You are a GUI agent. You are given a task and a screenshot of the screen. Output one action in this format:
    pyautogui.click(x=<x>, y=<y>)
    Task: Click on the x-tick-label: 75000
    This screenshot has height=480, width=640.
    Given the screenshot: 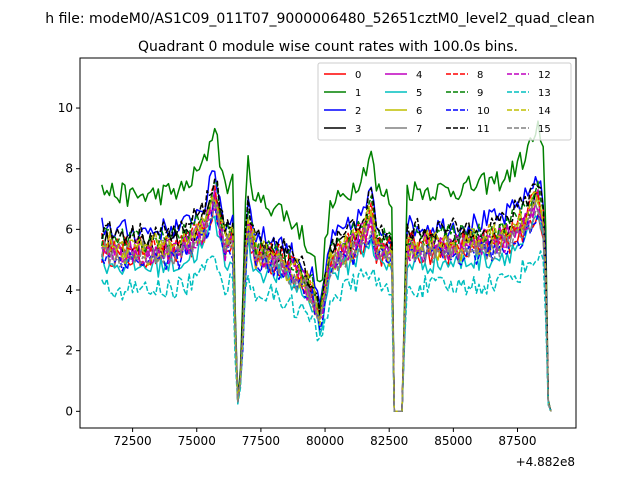 What is the action you would take?
    pyautogui.click(x=197, y=441)
    